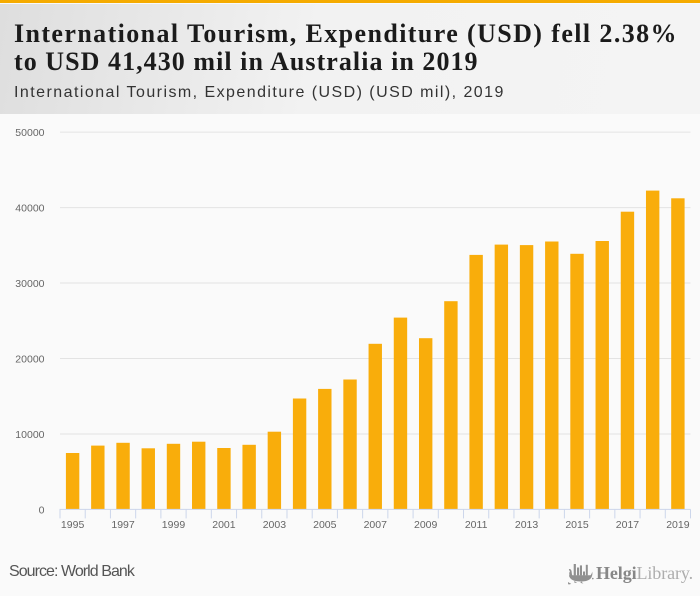  I want to click on svg-text: 2005, so click(325, 525).